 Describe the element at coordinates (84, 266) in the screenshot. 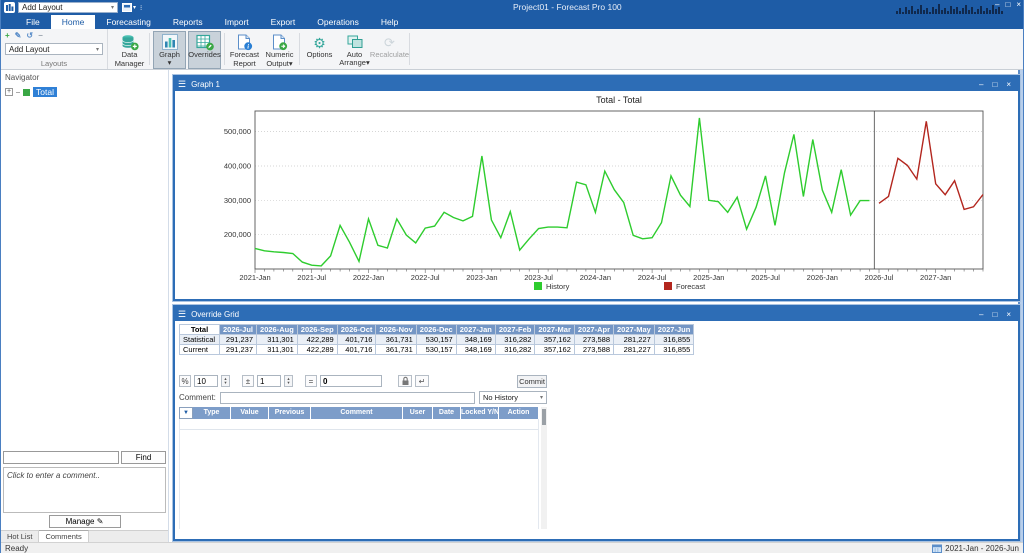

I see `navigator-tree: + Total` at that location.